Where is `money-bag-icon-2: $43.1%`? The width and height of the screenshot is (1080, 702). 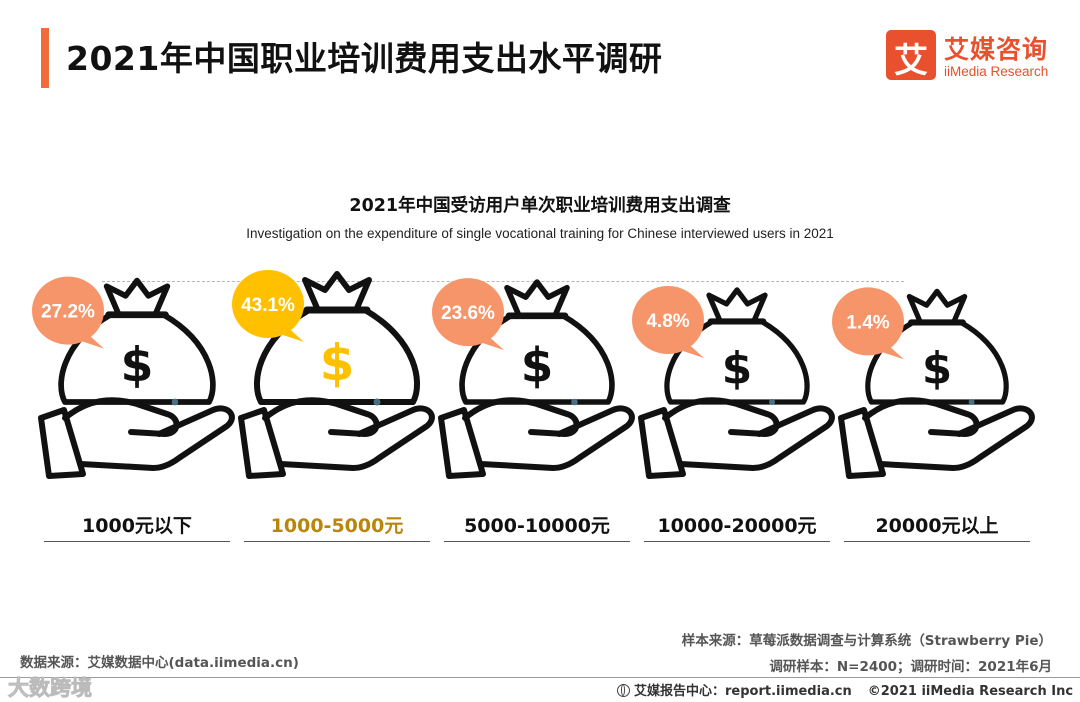 money-bag-icon-2: $43.1% is located at coordinates (333, 374).